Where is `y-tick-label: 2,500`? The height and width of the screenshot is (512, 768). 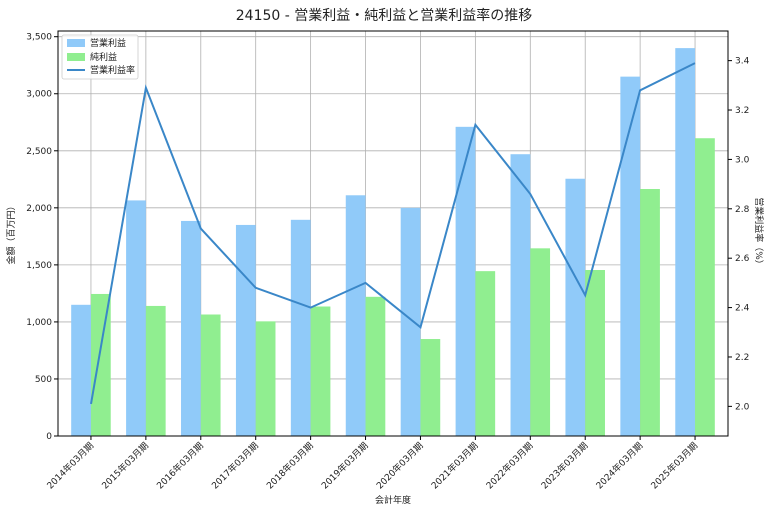 y-tick-label: 2,500 is located at coordinates (39, 152).